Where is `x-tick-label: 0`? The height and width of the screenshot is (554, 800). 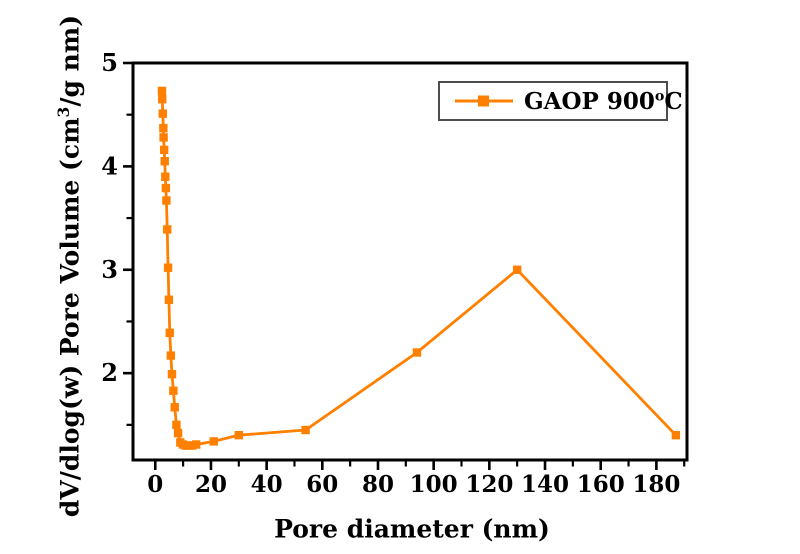
x-tick-label: 0 is located at coordinates (155, 484).